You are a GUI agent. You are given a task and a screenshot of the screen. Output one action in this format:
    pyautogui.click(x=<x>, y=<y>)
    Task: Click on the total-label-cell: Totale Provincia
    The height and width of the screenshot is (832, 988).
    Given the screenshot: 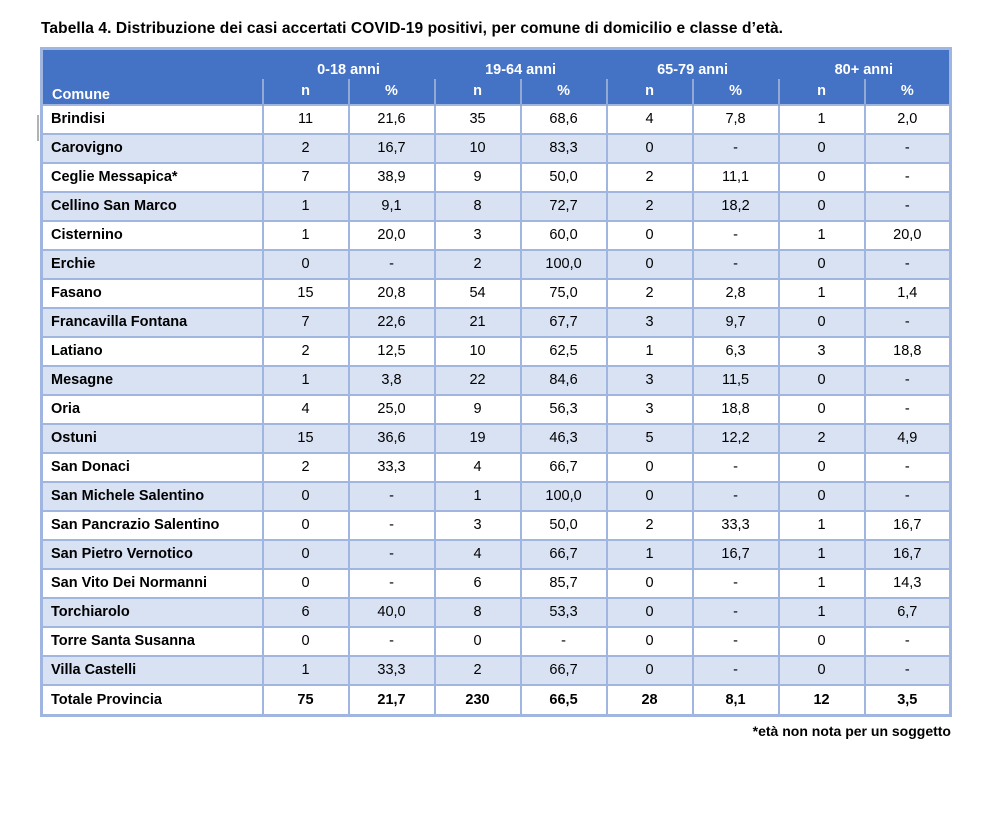 What is the action you would take?
    pyautogui.click(x=152, y=700)
    